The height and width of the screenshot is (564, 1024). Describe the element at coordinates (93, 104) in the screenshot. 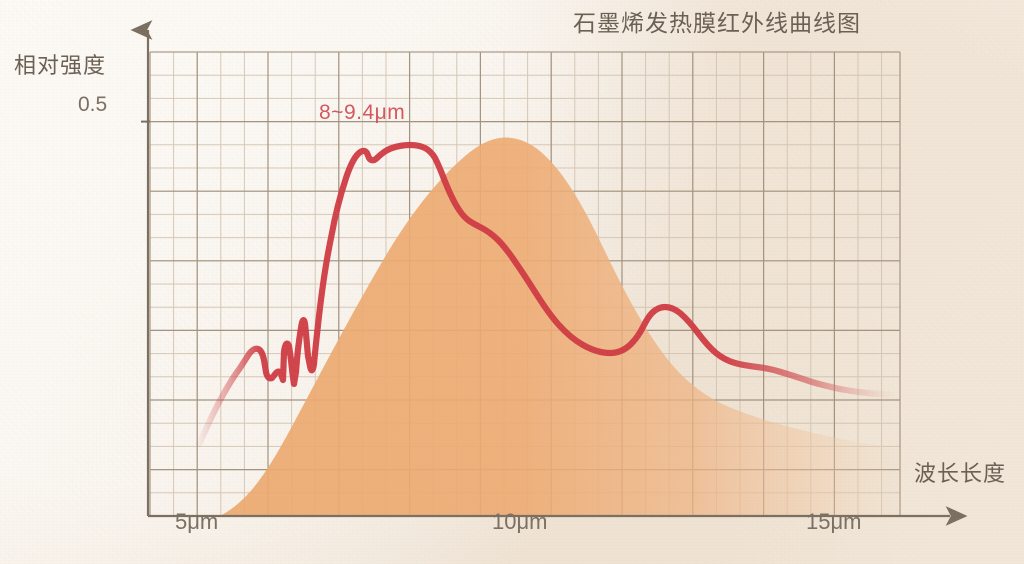

I see `y-axis-tick-label-0.5: 0.5` at that location.